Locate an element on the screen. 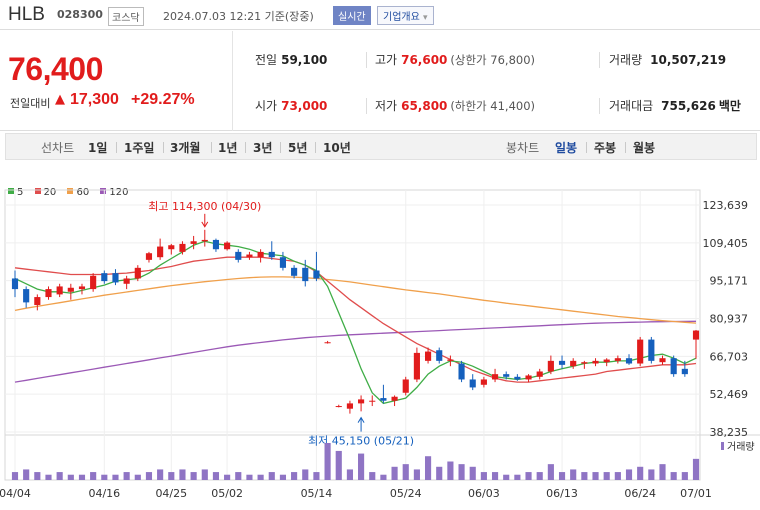  y-tick-label: 109,405 is located at coordinates (726, 243).